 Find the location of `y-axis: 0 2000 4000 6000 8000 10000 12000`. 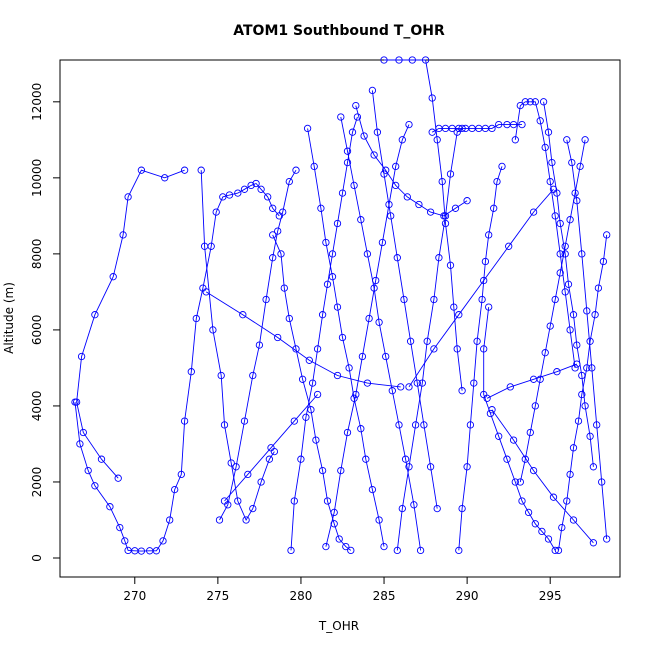

y-axis: 0 2000 4000 6000 8000 10000 12000 is located at coordinates (45, 322).